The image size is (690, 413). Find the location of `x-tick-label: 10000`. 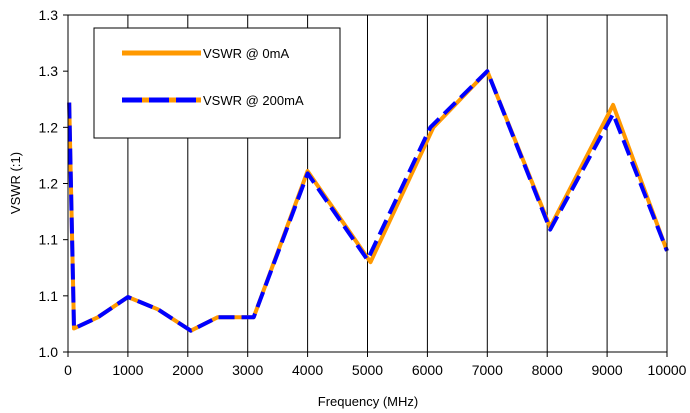

x-tick-label: 10000 is located at coordinates (667, 370).